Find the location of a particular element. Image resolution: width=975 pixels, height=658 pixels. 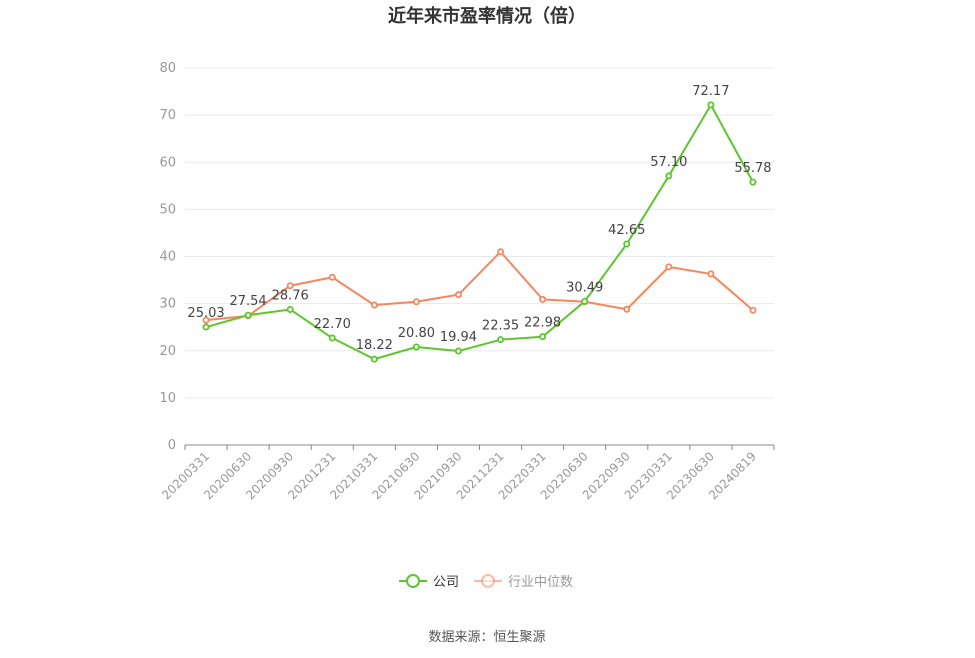

data-source: 数据来源：恒生聚源 is located at coordinates (486, 637).